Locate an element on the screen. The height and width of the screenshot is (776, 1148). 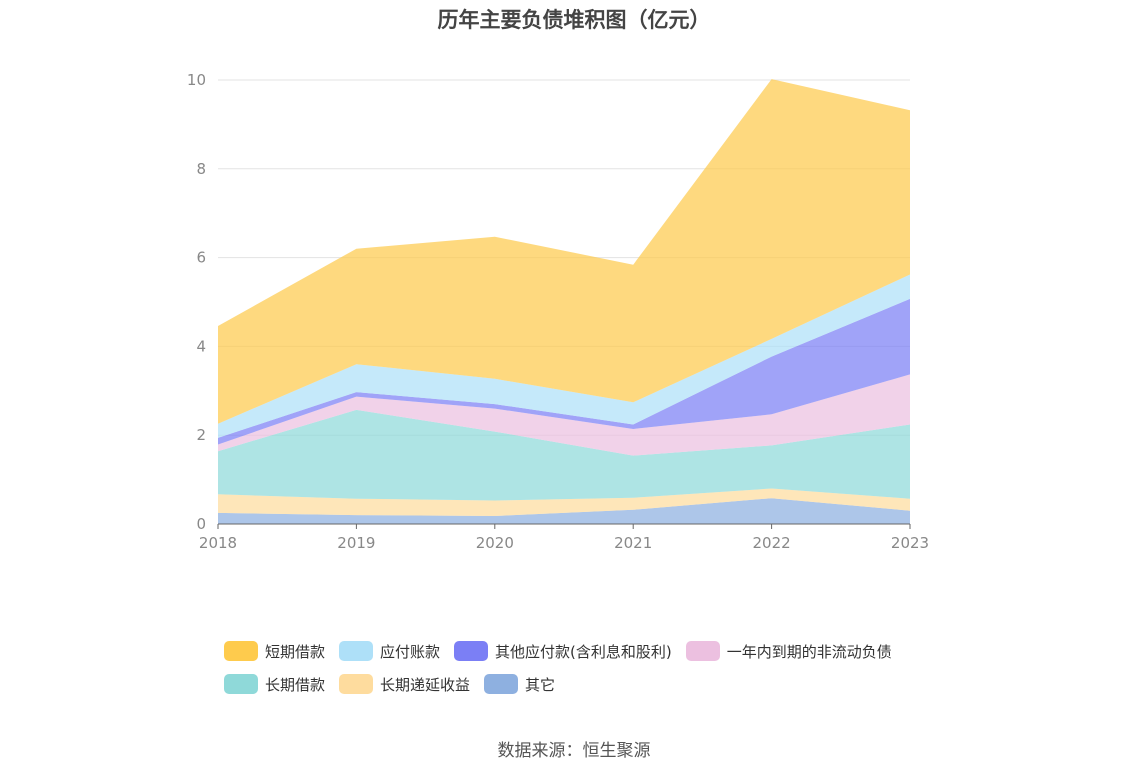
legend-item: 一年内到期的非流动负债 is located at coordinates (788, 651).